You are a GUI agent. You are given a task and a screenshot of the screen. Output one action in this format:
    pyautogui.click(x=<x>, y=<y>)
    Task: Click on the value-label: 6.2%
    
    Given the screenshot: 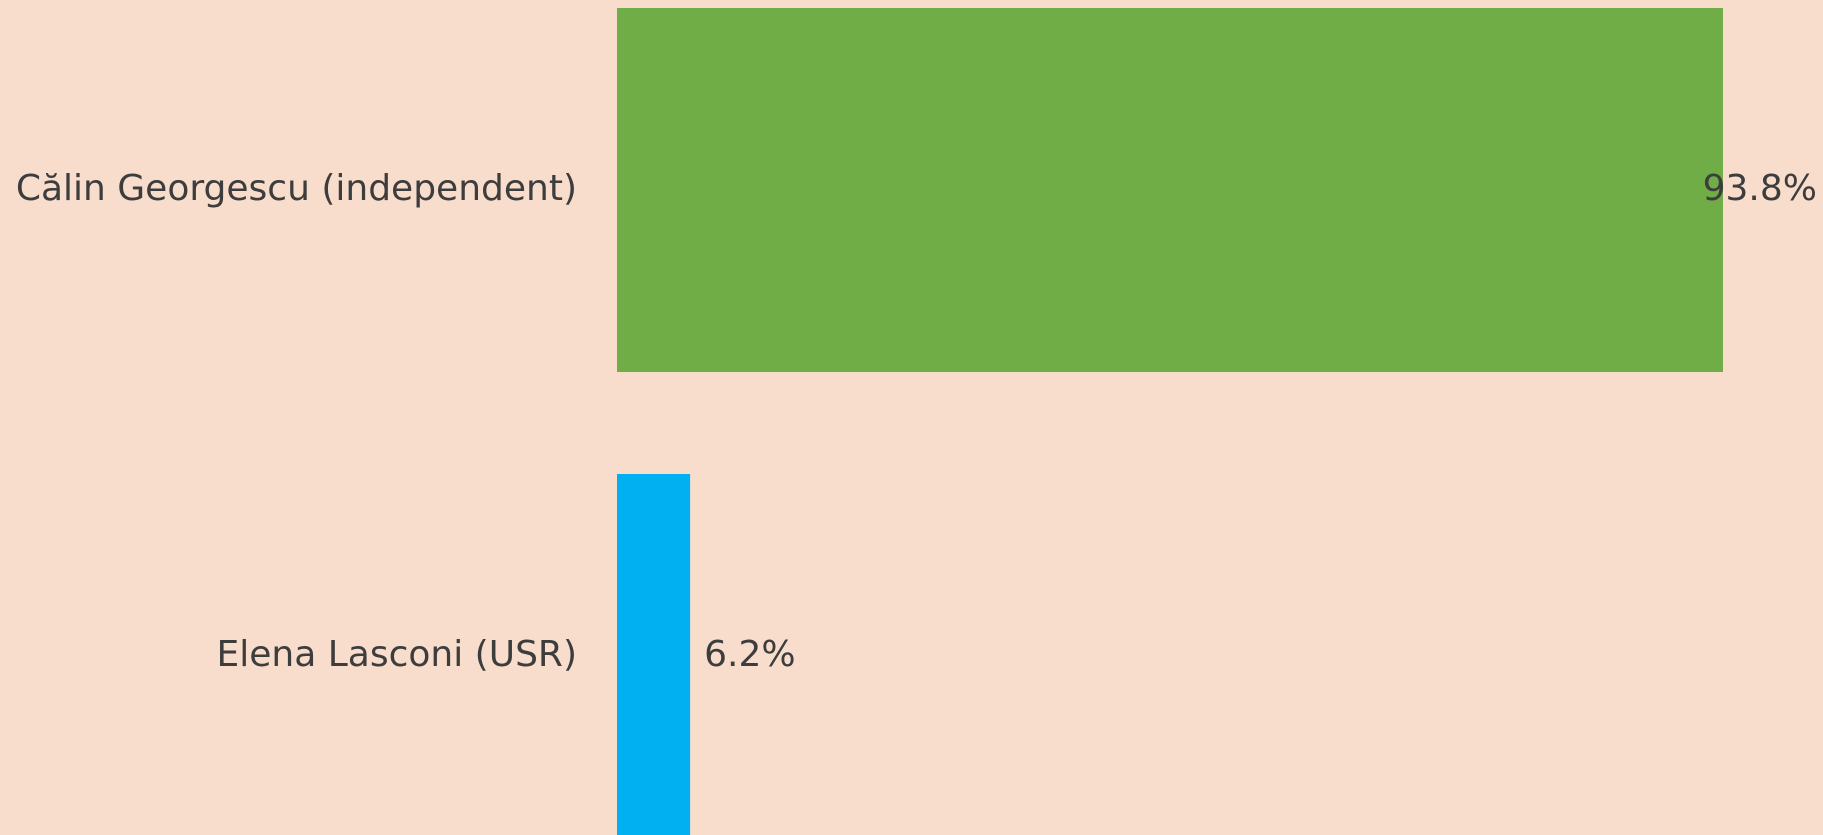 What is the action you would take?
    pyautogui.click(x=749, y=654)
    